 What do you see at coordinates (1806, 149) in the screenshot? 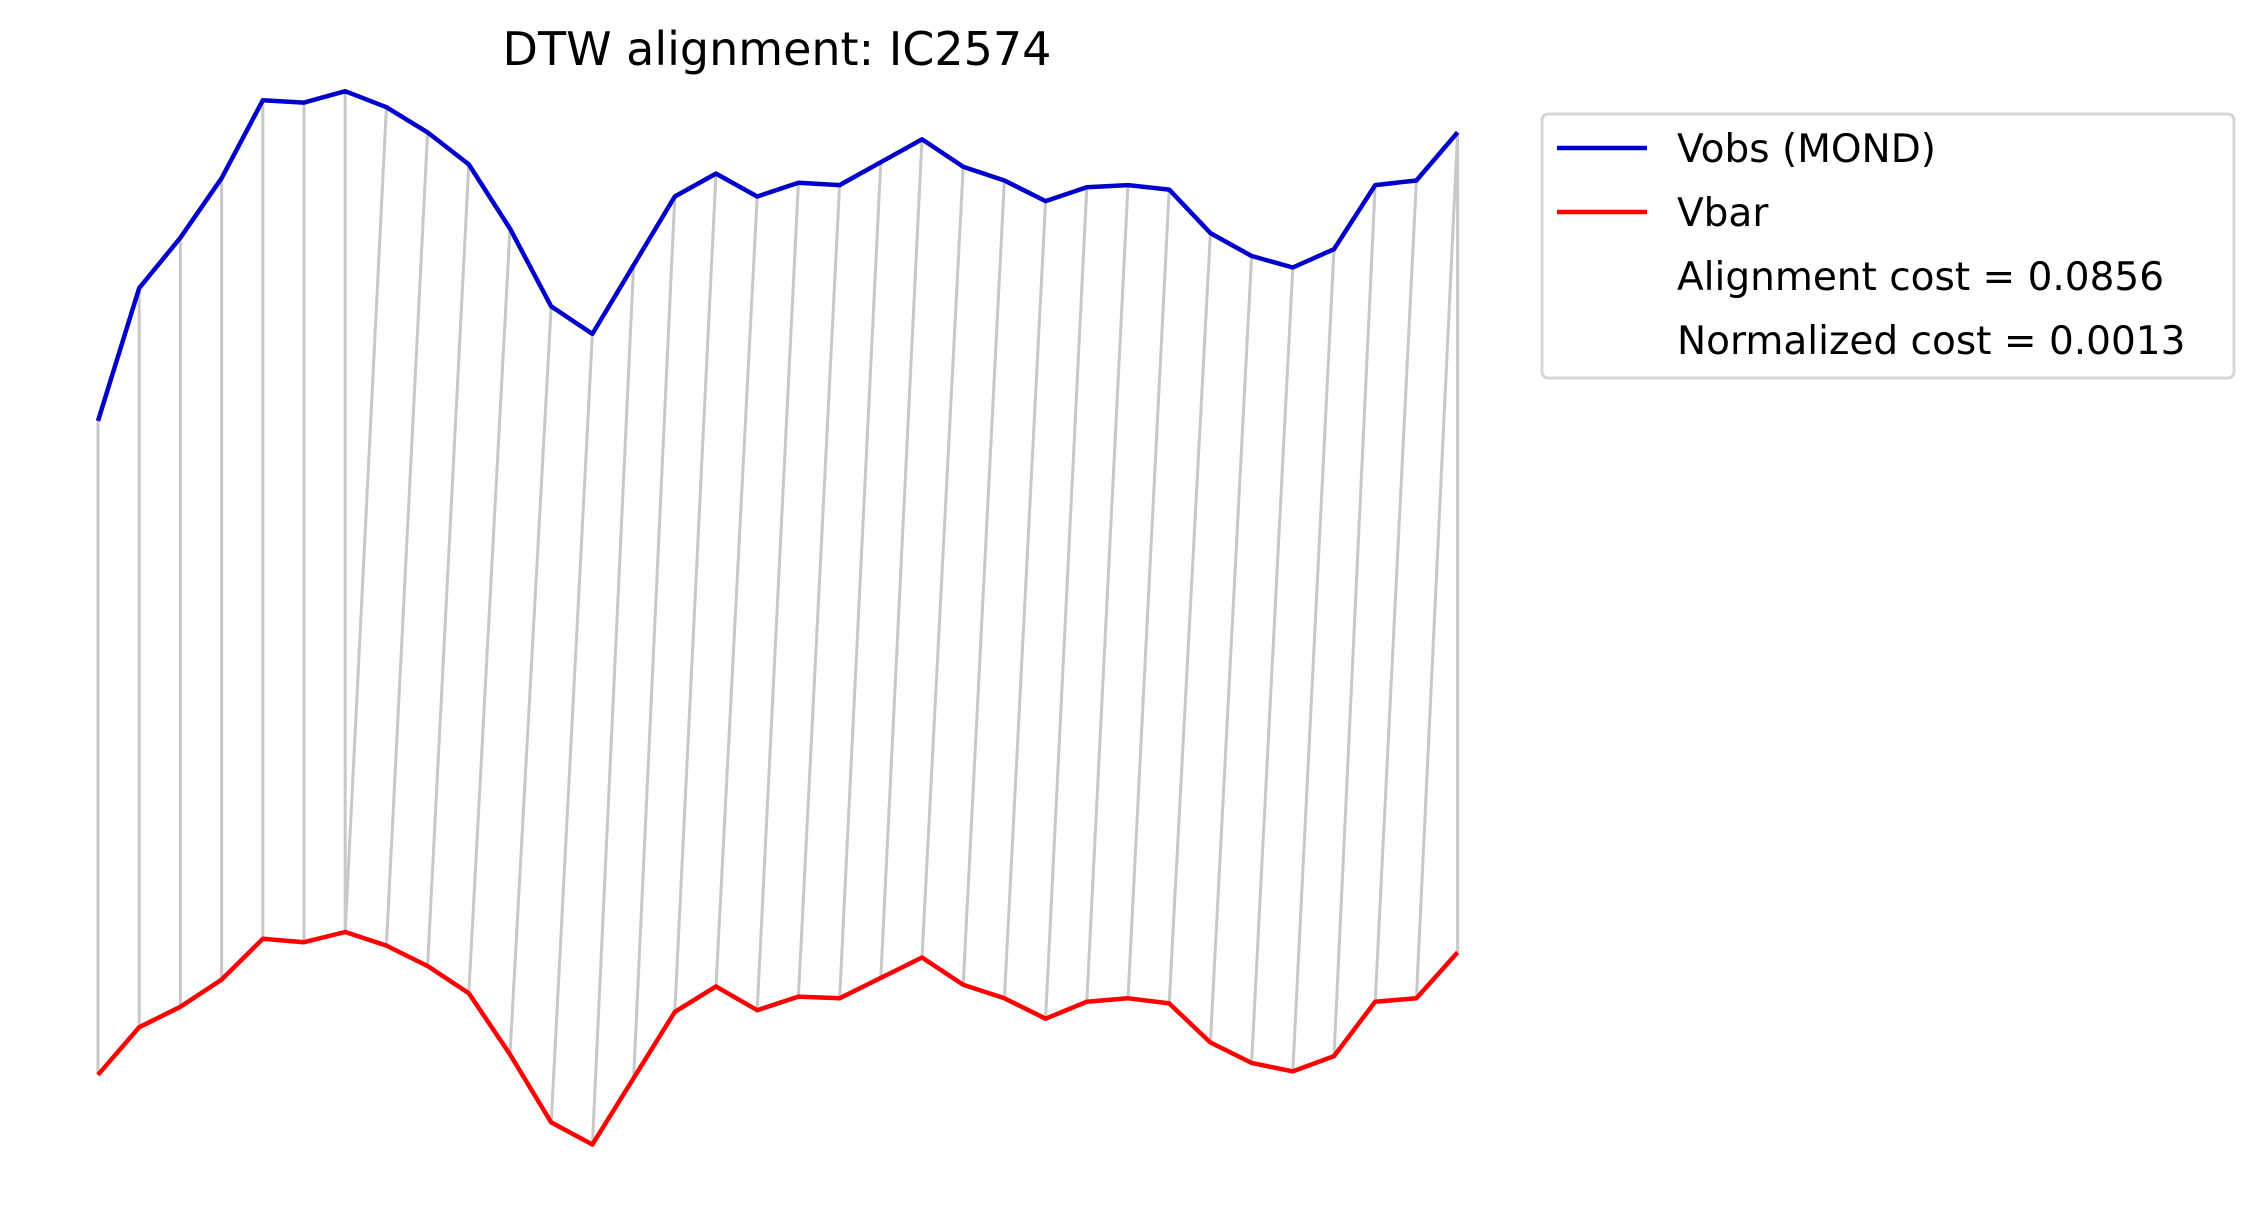
I see `legend-label-0: Vobs (MOND)` at bounding box center [1806, 149].